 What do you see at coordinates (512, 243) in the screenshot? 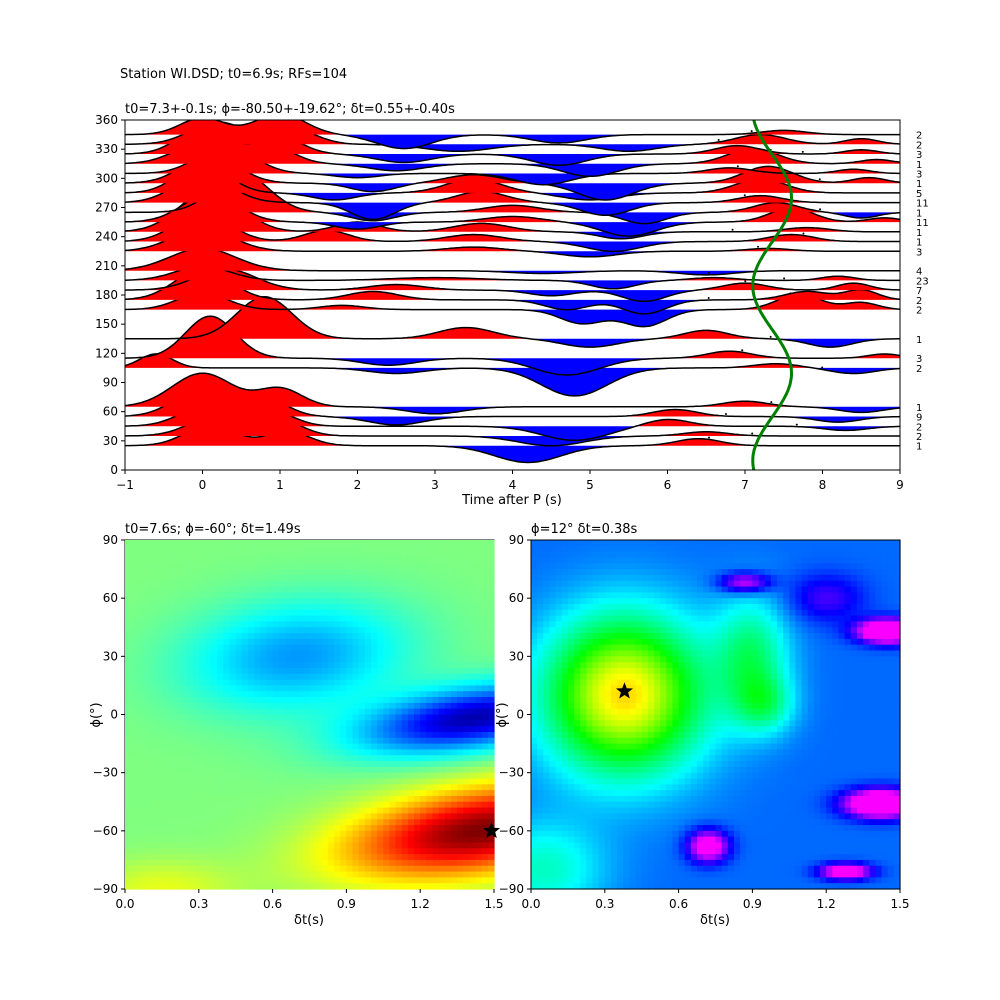
I see `trace-line` at bounding box center [512, 243].